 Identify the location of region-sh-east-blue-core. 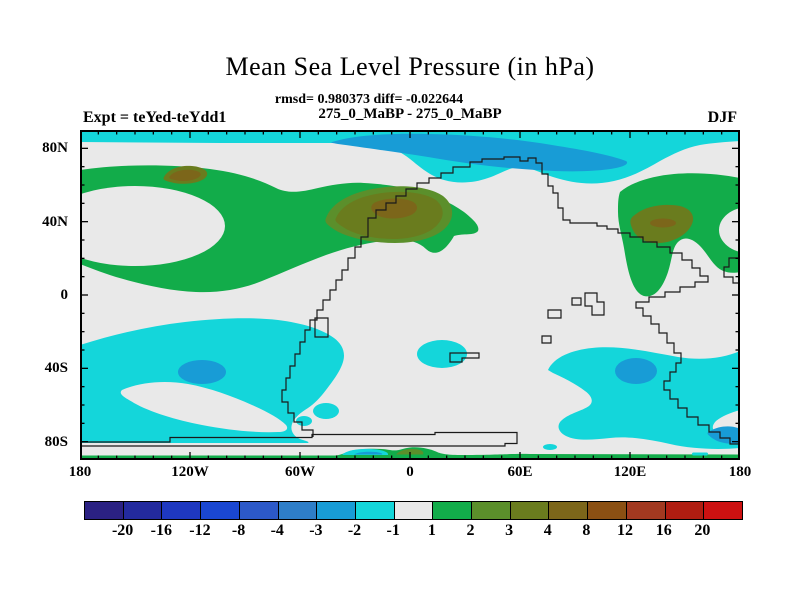
(636, 371).